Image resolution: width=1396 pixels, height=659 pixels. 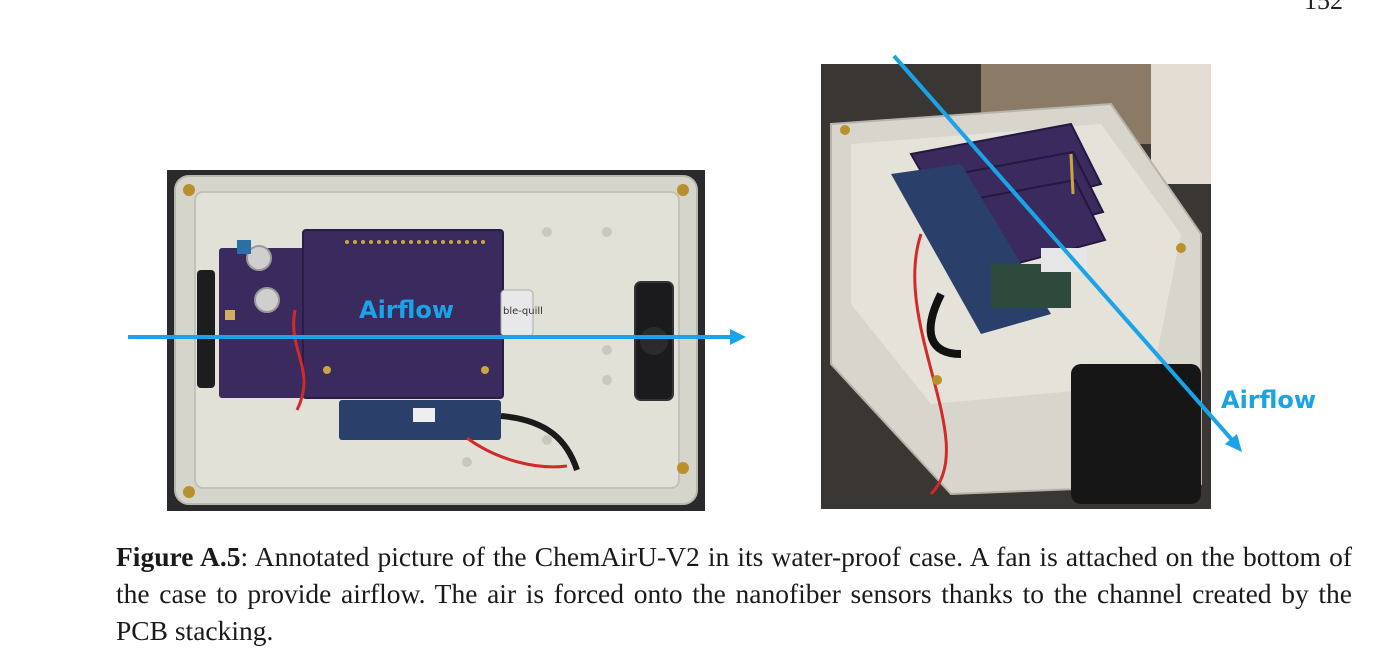 What do you see at coordinates (523, 311) in the screenshot?
I see `connector-label: ble-quill` at bounding box center [523, 311].